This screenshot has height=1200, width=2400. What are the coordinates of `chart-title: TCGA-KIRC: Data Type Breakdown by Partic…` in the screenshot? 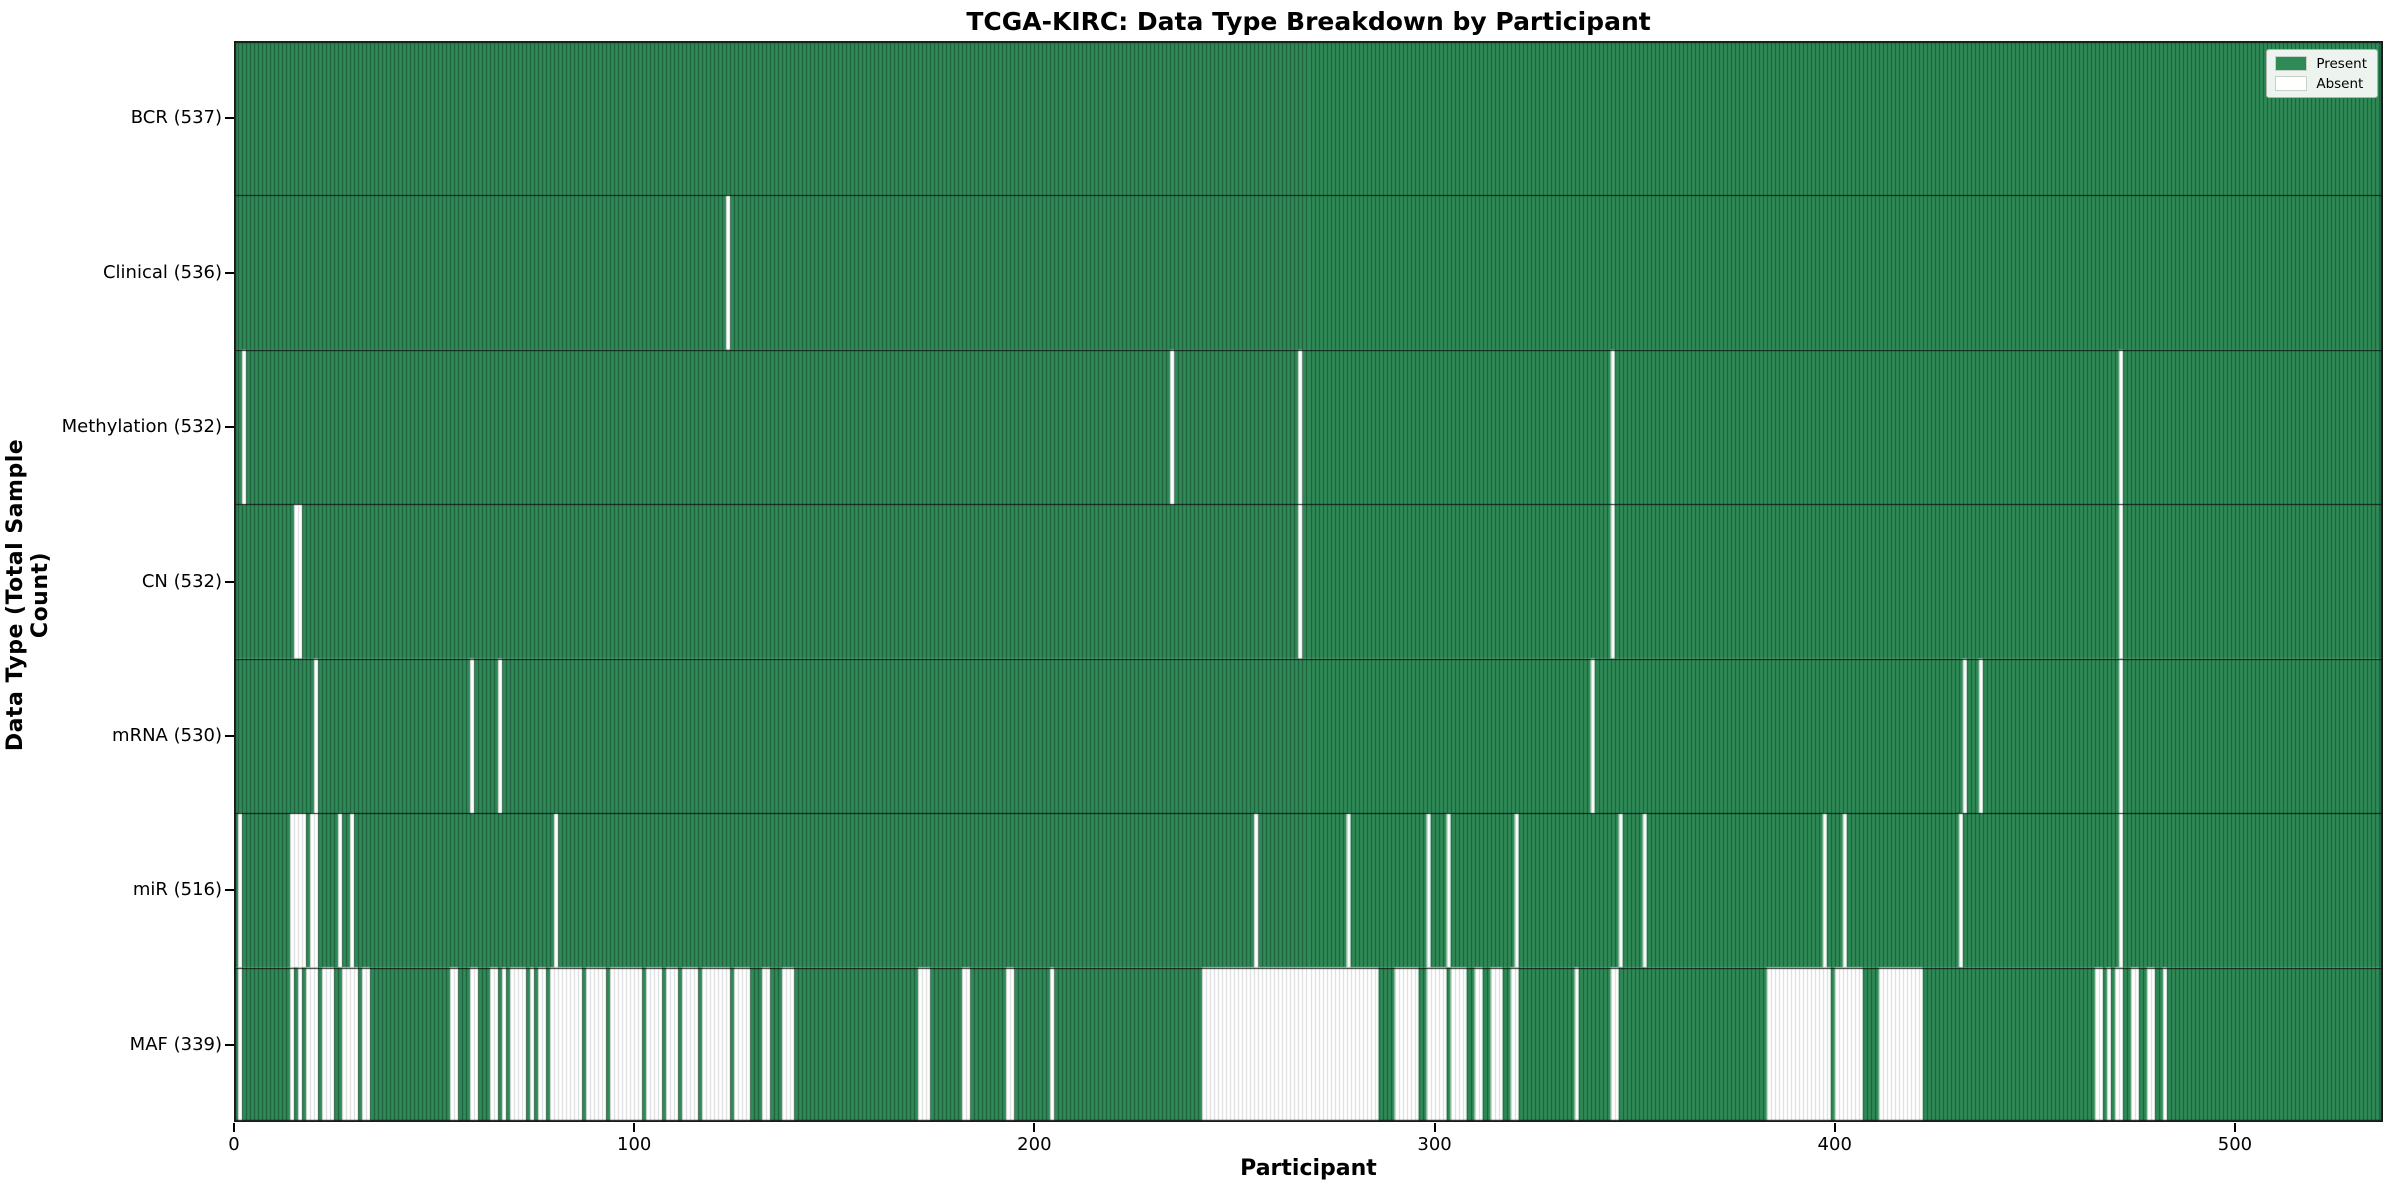 It's located at (1308, 21).